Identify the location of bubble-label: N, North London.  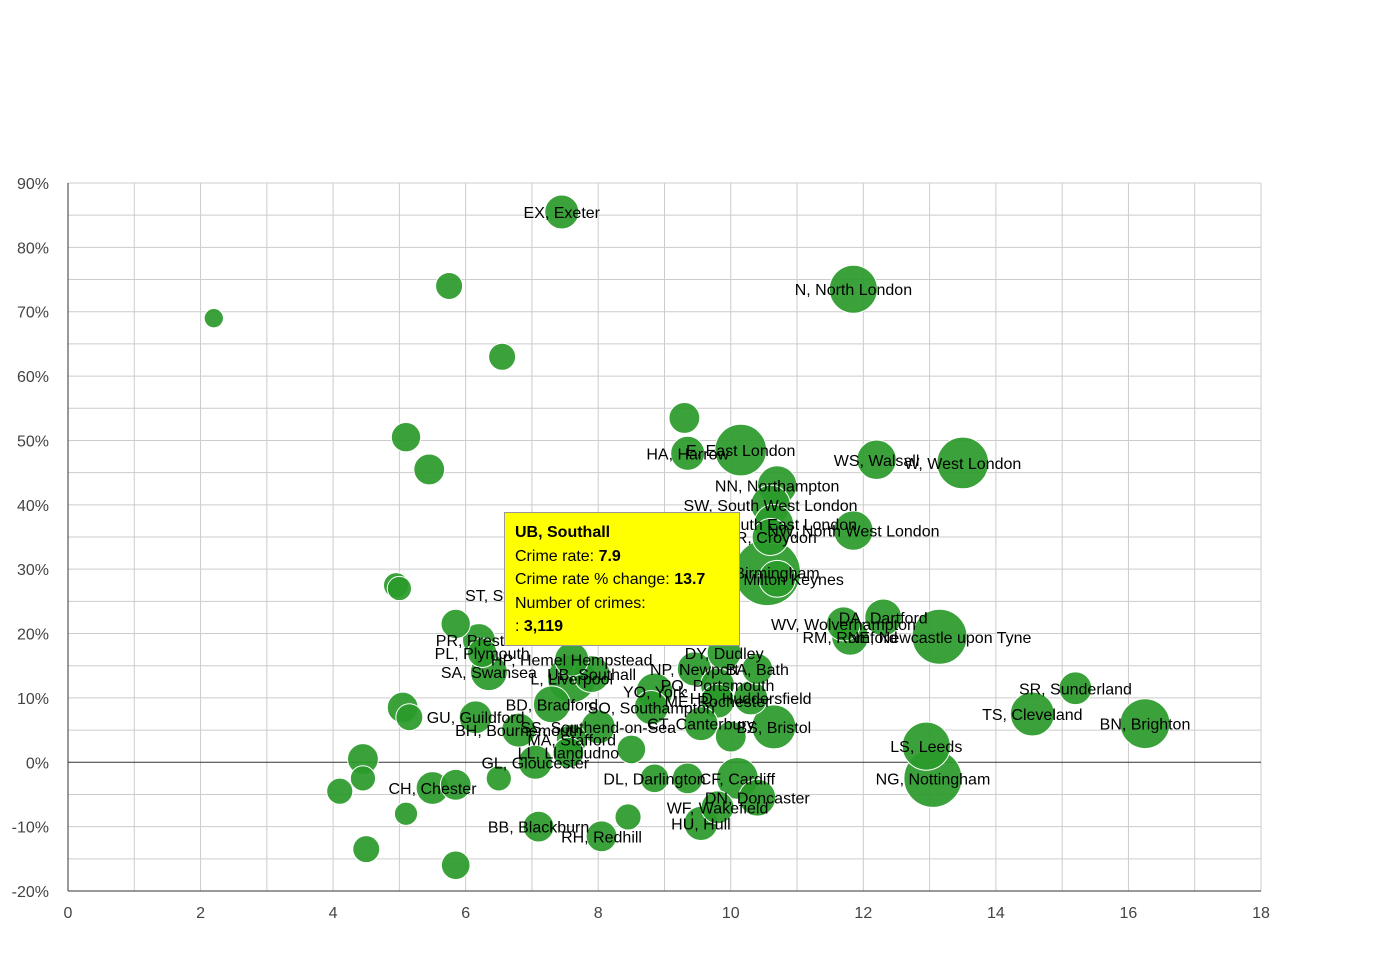
(853, 290).